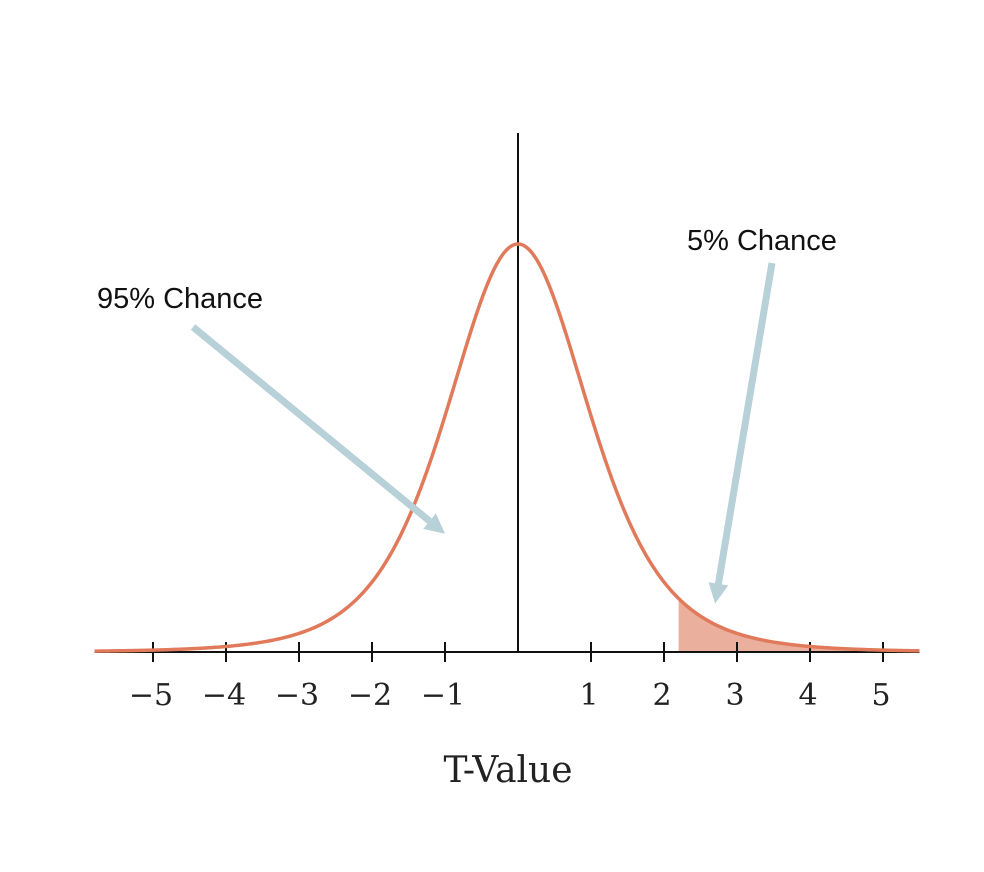 The image size is (984, 872). I want to click on annotation-label: 5% Chance, so click(762, 241).